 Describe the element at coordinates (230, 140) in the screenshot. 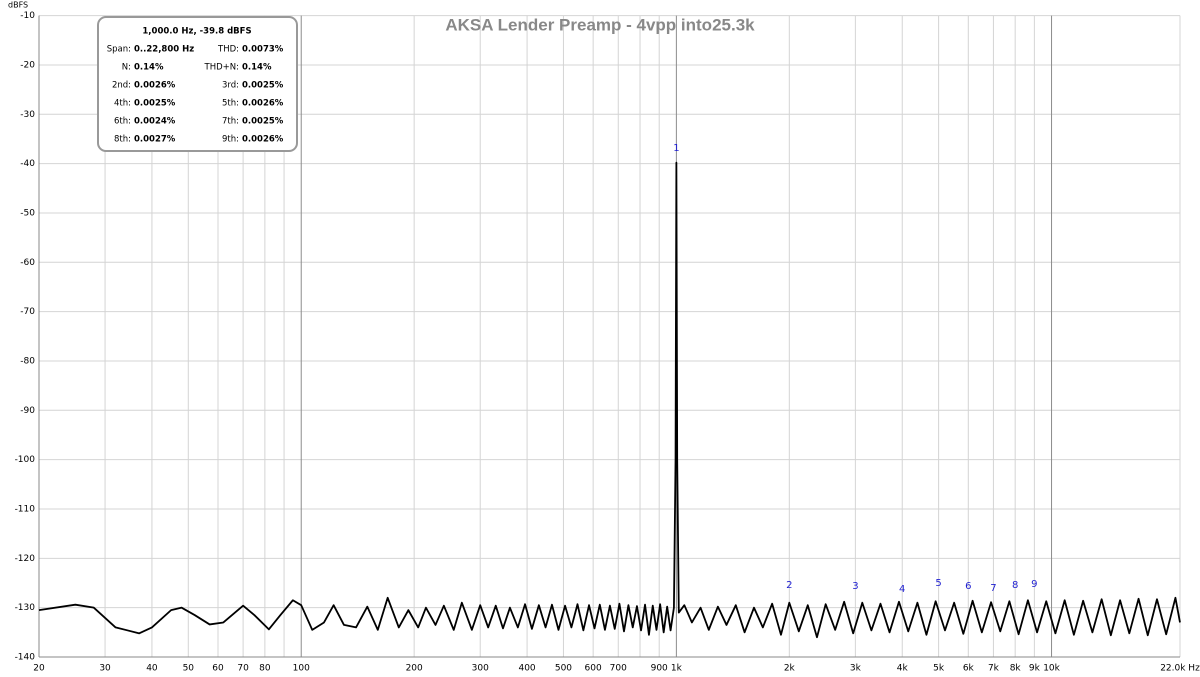

I see `info-label: 9th:` at that location.